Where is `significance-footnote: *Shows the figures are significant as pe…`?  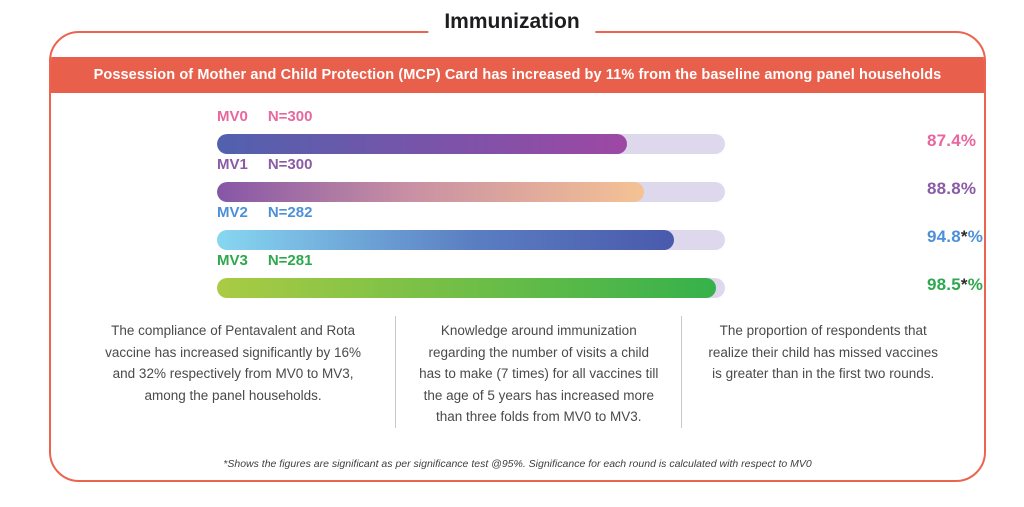 significance-footnote: *Shows the figures are significant as pe… is located at coordinates (517, 464).